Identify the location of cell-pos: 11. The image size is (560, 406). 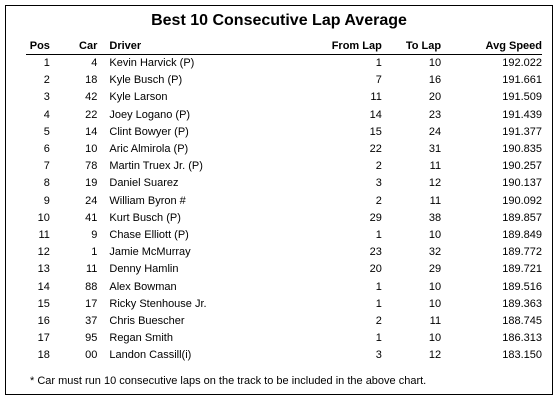
(44, 234).